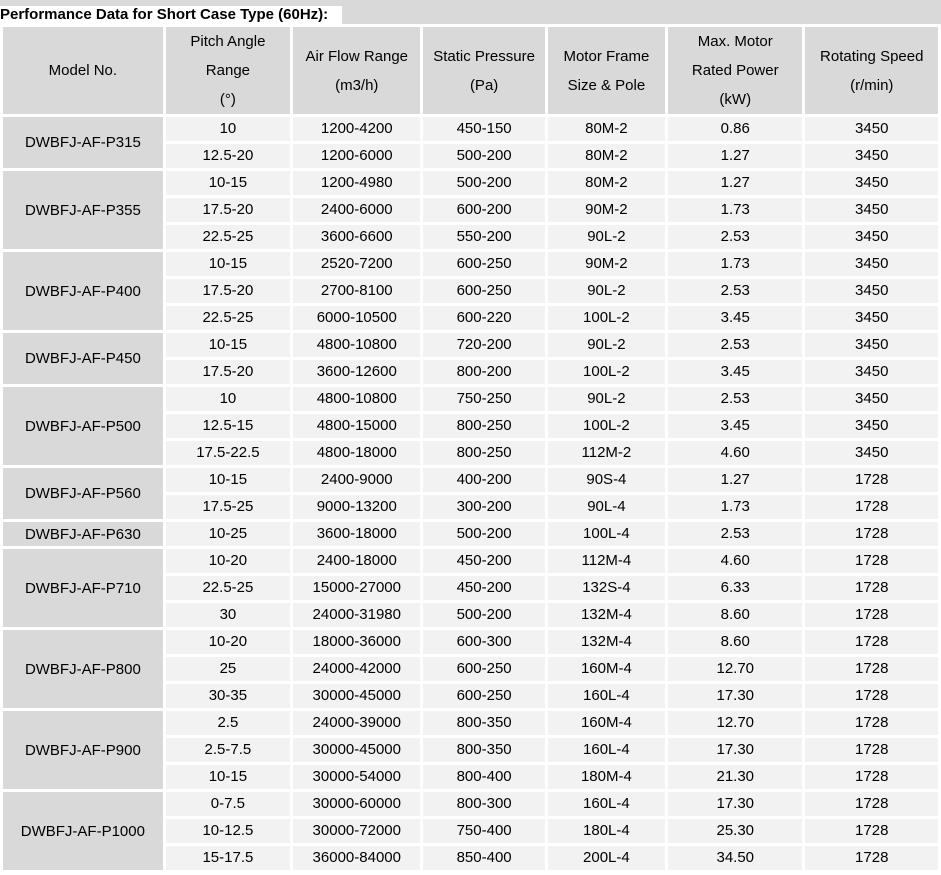  What do you see at coordinates (83, 493) in the screenshot?
I see `model-cell: DWBFJ-AF-P560` at bounding box center [83, 493].